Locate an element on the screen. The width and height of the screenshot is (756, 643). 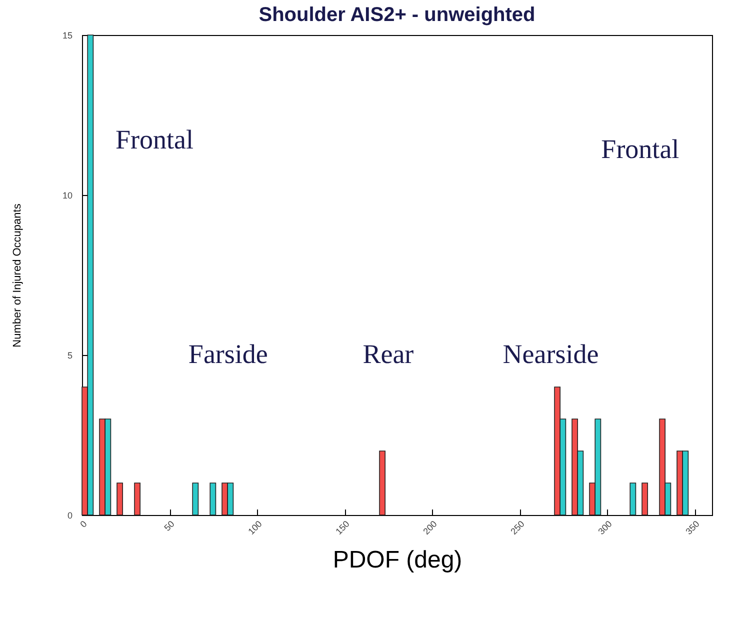
x-tick-label: 300 is located at coordinates (605, 527).